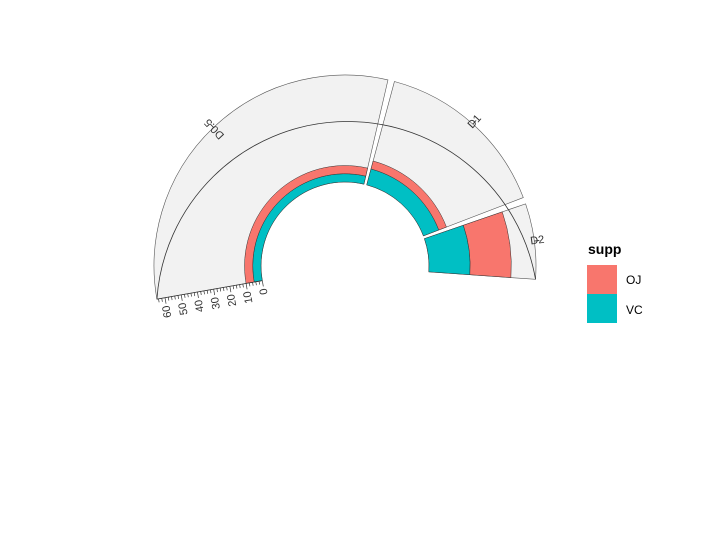 Image resolution: width=702 pixels, height=554 pixels. I want to click on legend-item-vc: VC, so click(615, 308).